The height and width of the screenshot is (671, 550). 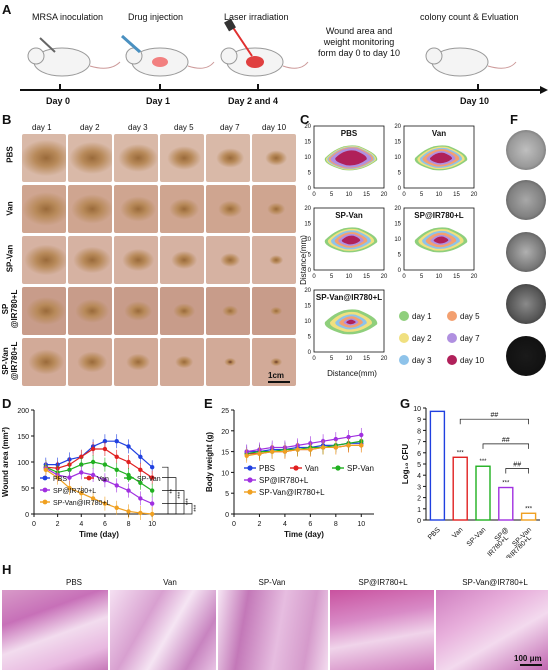 What do you see at coordinates (25, 489) in the screenshot?
I see `y-tick-label: 50` at bounding box center [25, 489].